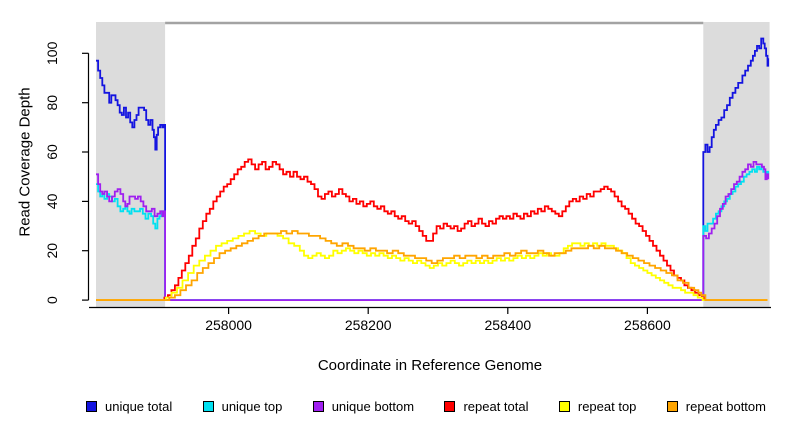 This screenshot has width=792, height=432. Describe the element at coordinates (52, 201) in the screenshot. I see `y-tick-label: 40` at that location.